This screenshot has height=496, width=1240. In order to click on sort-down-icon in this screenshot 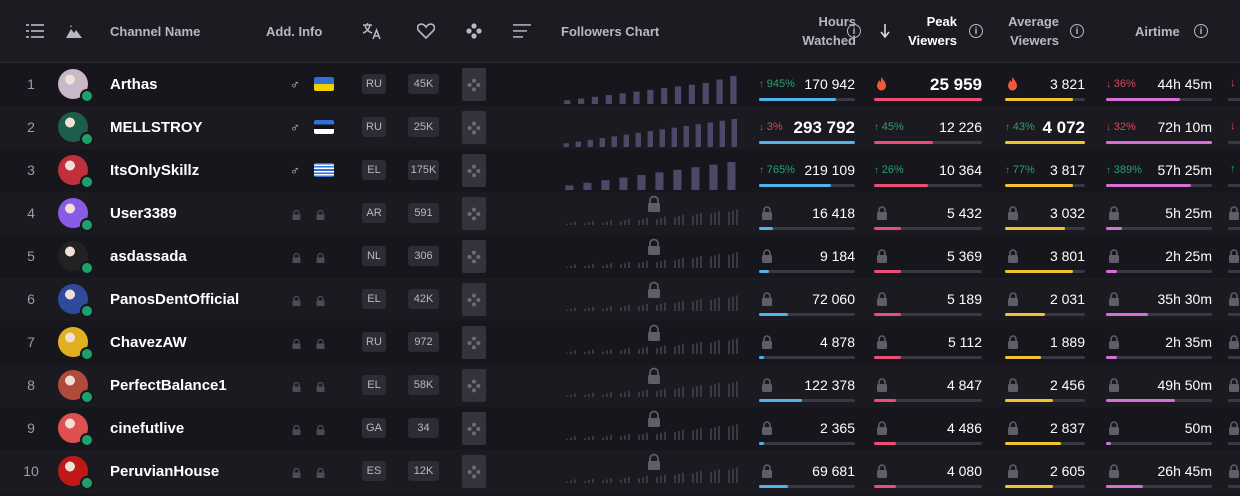, I will do `click(885, 31)`.